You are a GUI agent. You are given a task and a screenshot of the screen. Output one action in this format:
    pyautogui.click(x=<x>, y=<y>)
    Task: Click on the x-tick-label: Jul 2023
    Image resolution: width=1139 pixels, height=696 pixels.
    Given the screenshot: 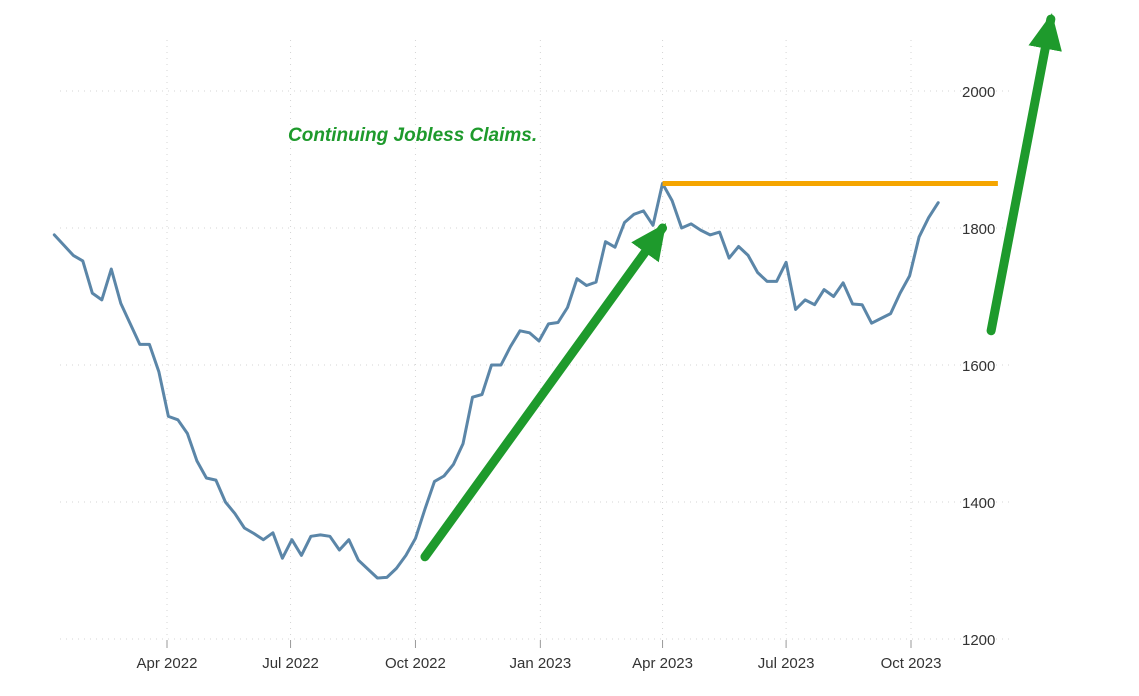 What is the action you would take?
    pyautogui.click(x=786, y=663)
    